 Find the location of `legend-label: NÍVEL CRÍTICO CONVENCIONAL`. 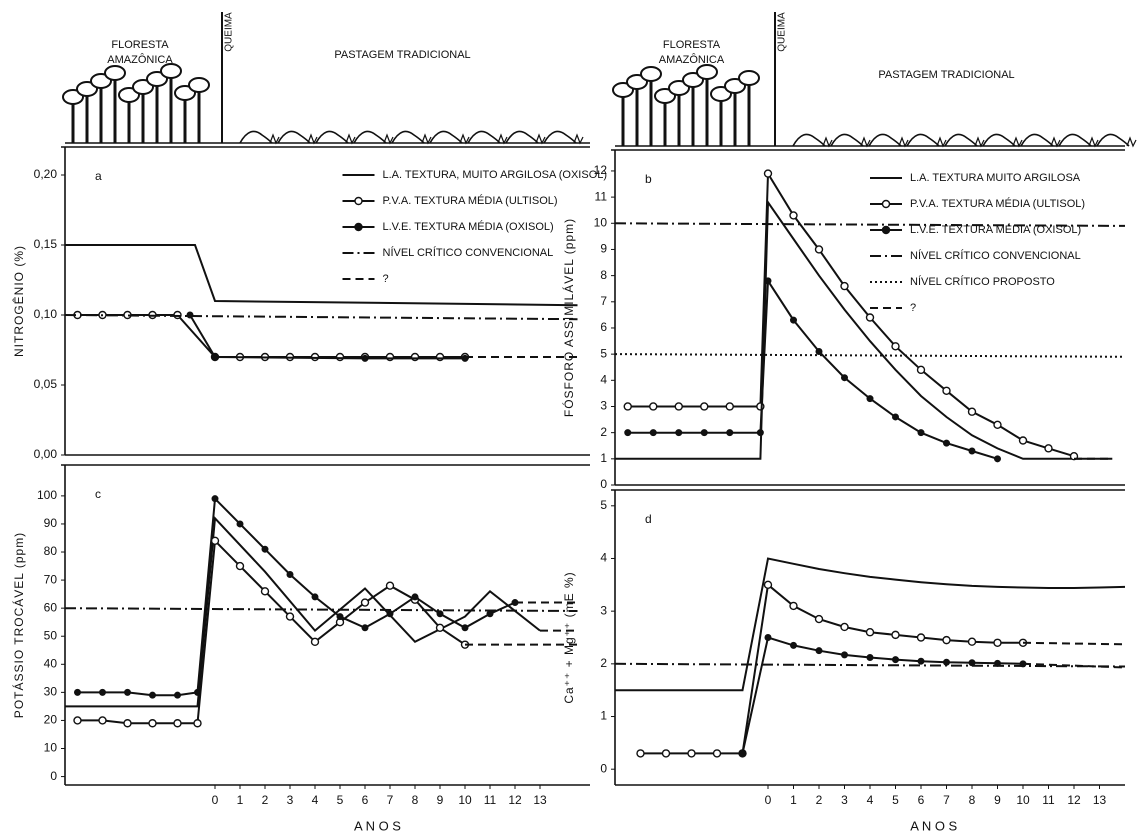

legend-label: NÍVEL CRÍTICO CONVENCIONAL is located at coordinates (995, 255).